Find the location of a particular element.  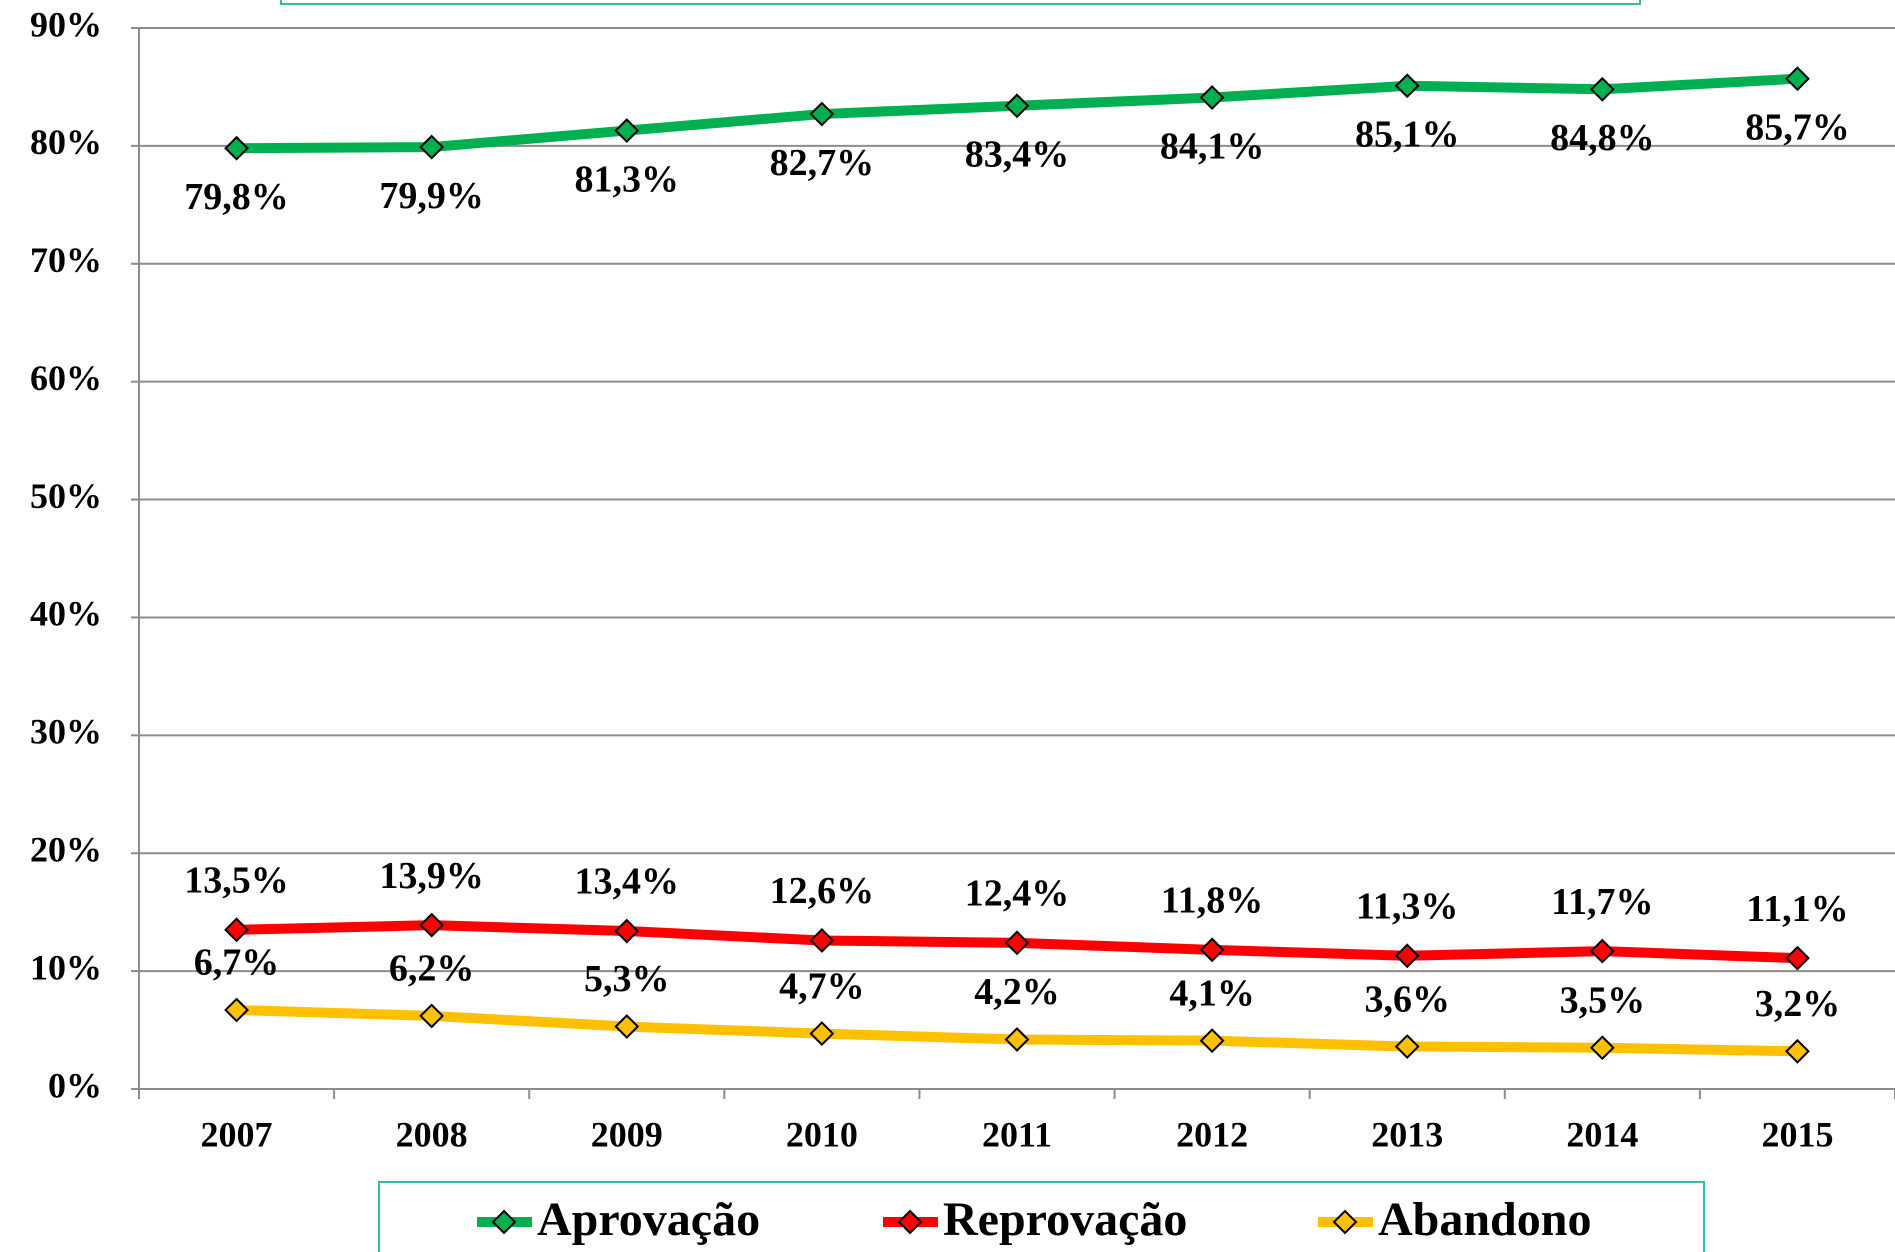

data-label: 11,3% is located at coordinates (1407, 907).